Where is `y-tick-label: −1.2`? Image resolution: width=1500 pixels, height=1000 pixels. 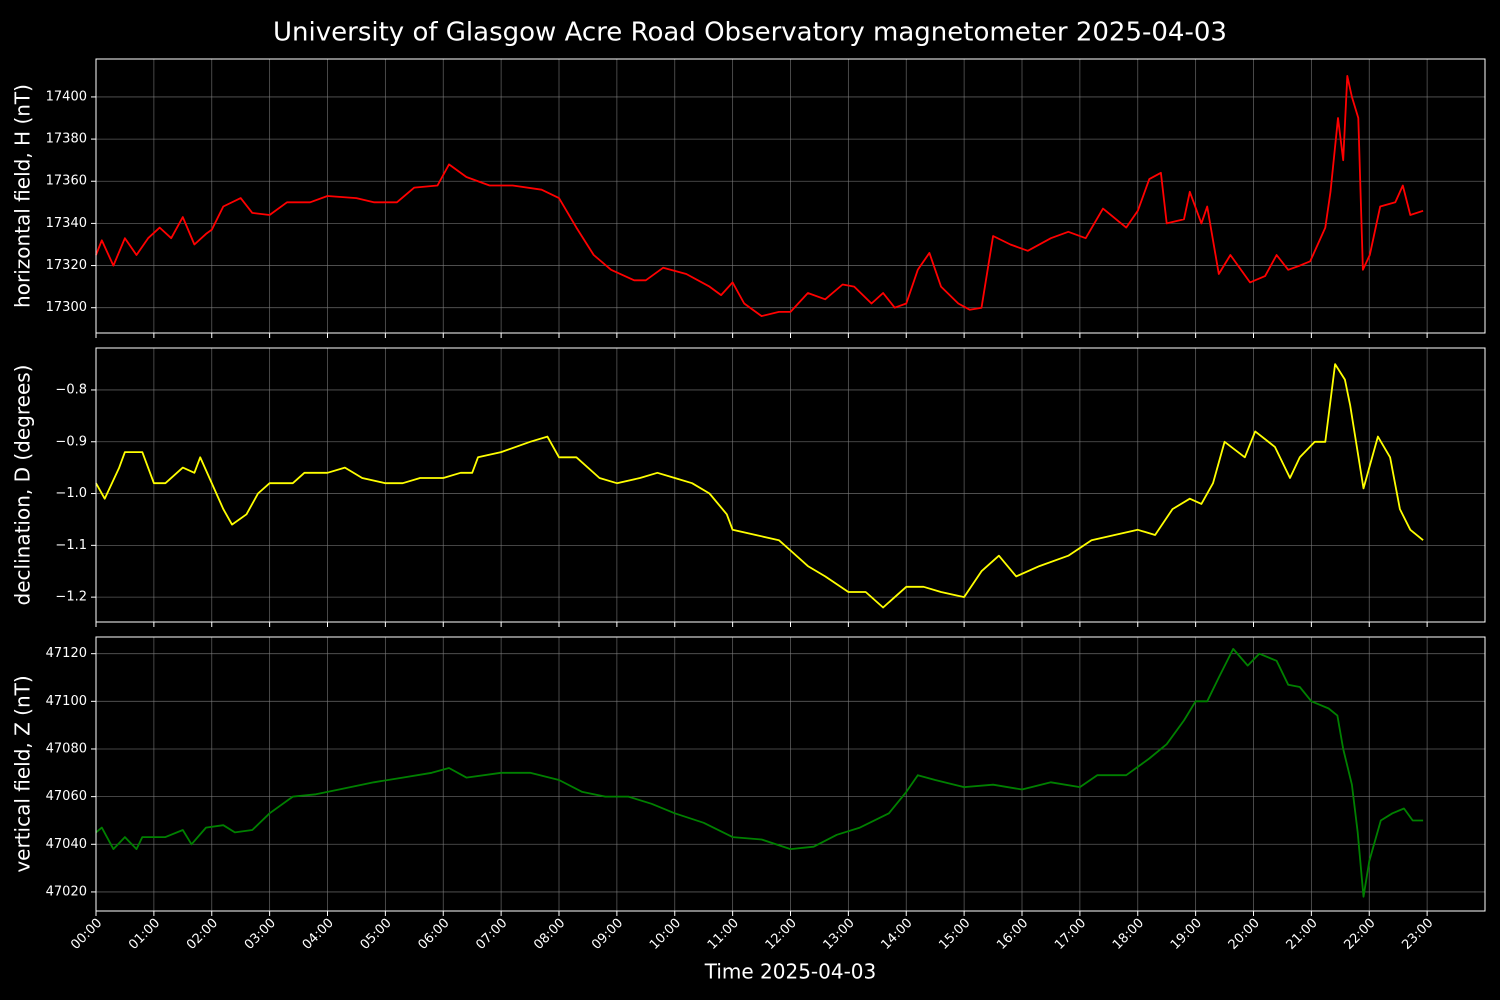
y-tick-label: −1.2 is located at coordinates (71, 597).